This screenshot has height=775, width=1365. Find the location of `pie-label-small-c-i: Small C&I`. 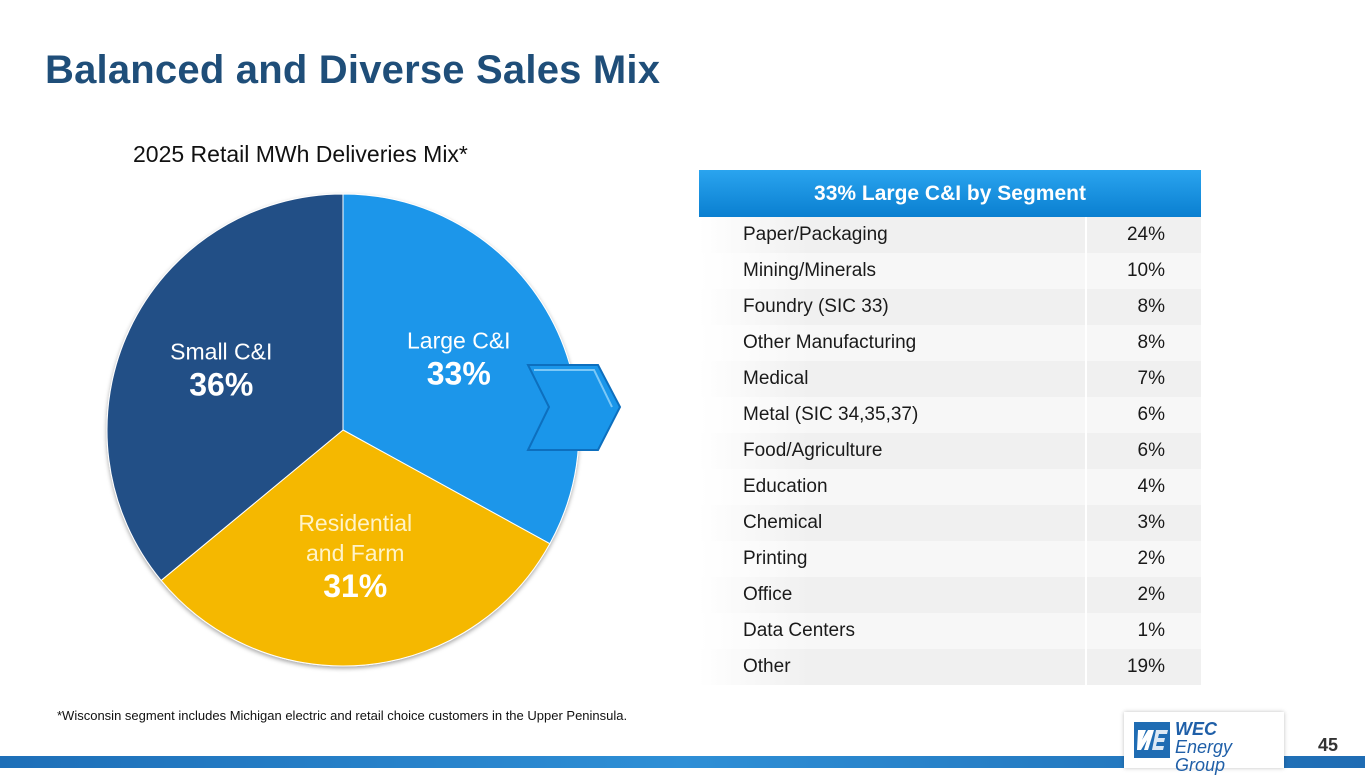

pie-label-small-c-i: Small C&I is located at coordinates (221, 352).